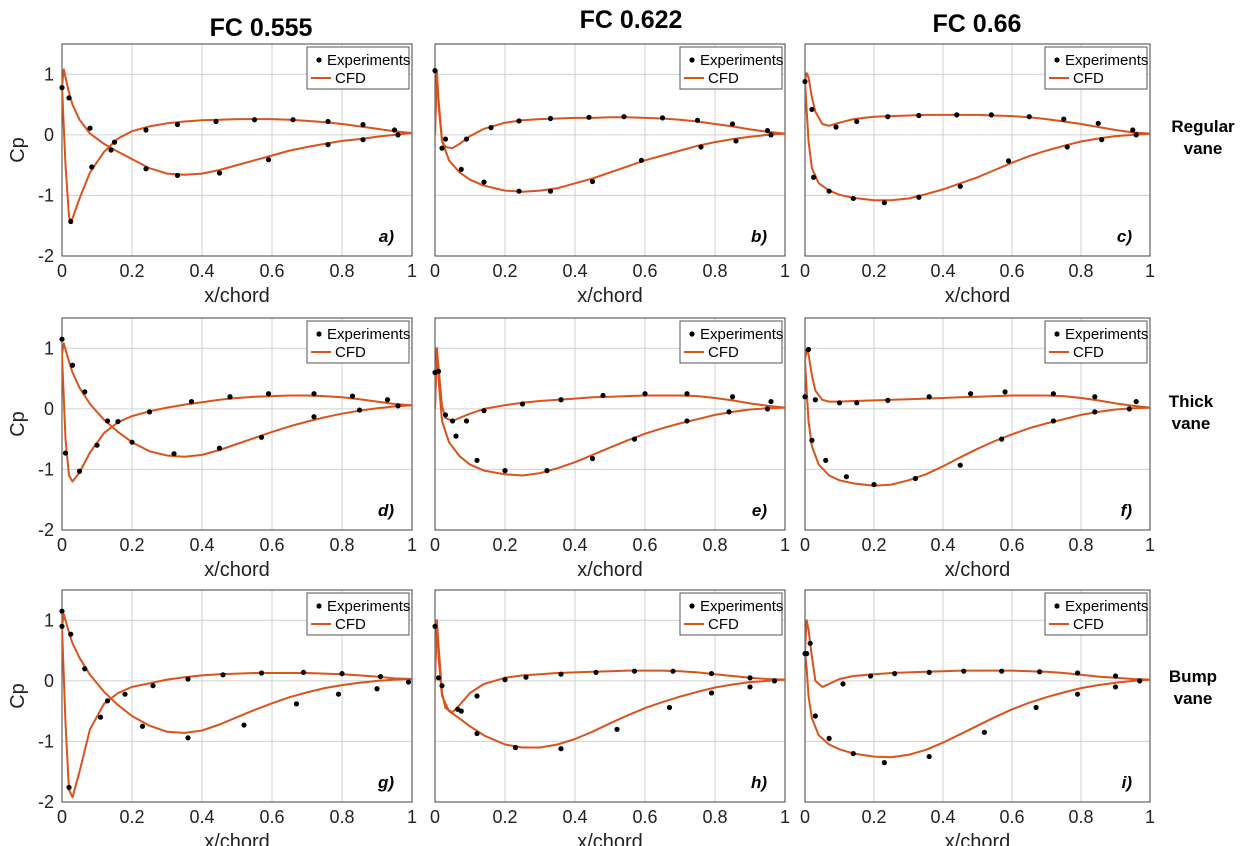 This screenshot has height=846, width=1246. Describe the element at coordinates (237, 570) in the screenshot. I see `x-axis-label: x/chord` at that location.